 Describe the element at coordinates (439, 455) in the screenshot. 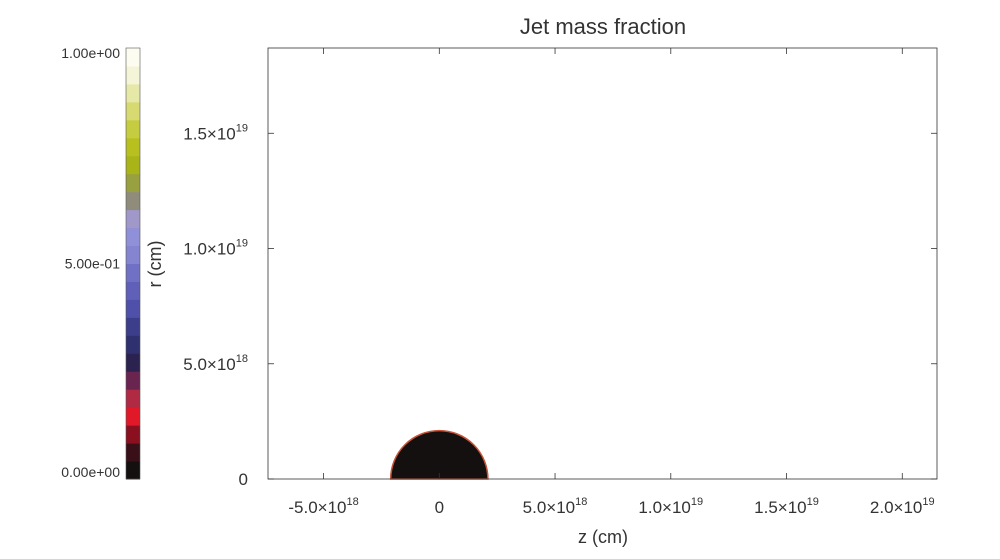

I see `half-disk-region` at that location.